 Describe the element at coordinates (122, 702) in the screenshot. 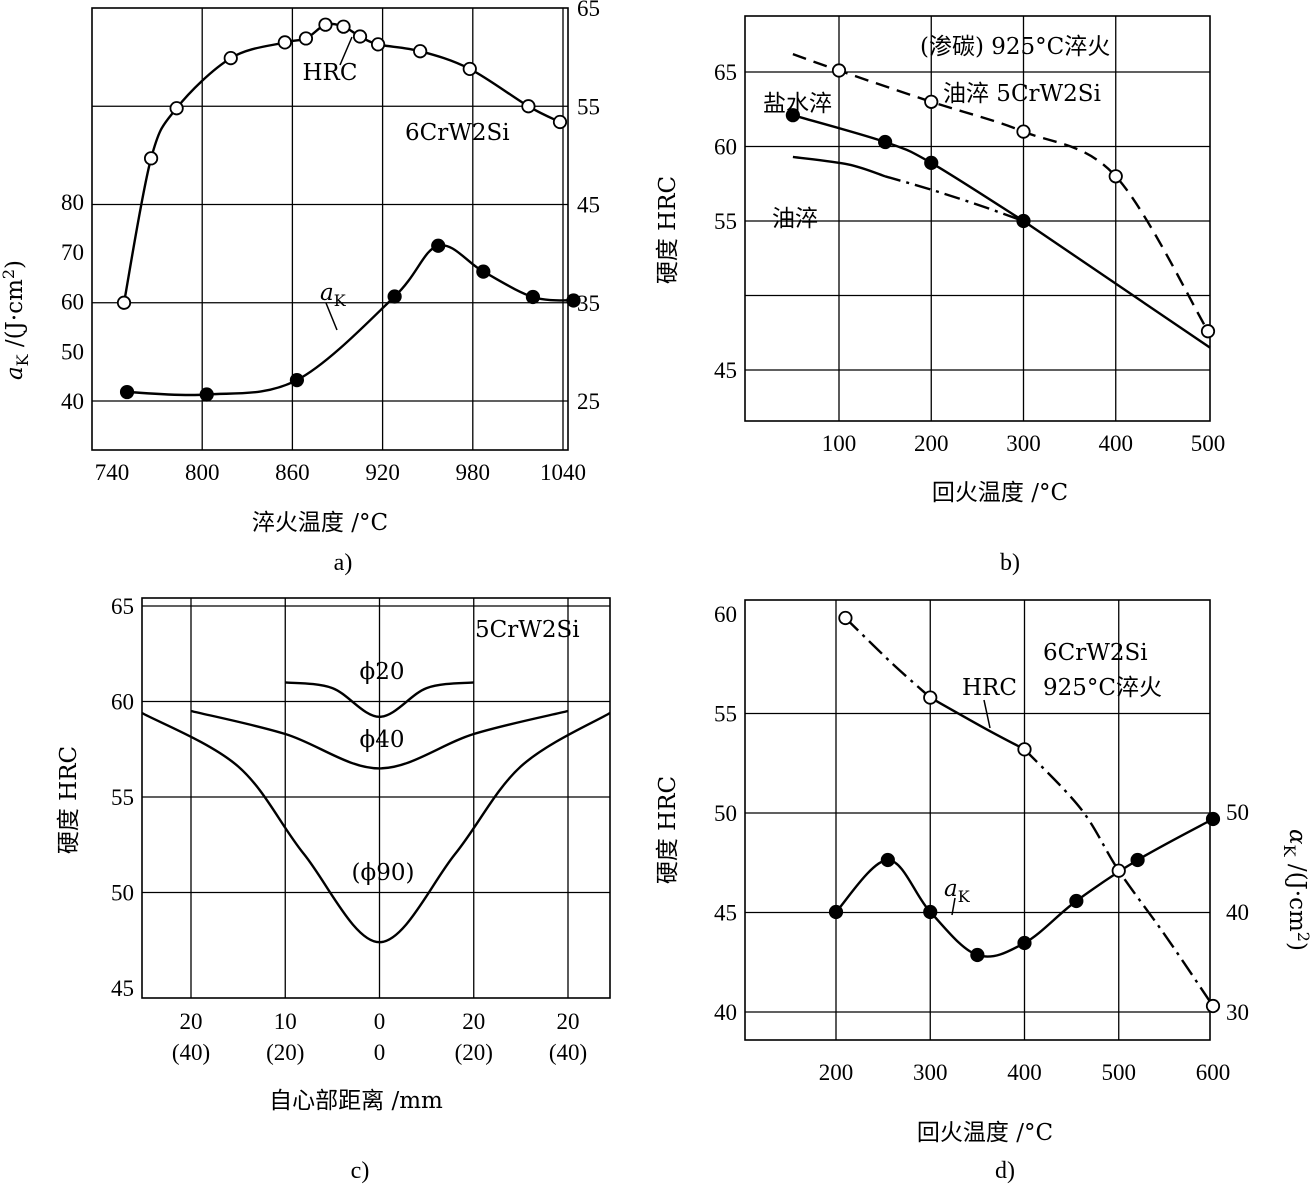

I see `panel-c-ytick-label: 60` at that location.